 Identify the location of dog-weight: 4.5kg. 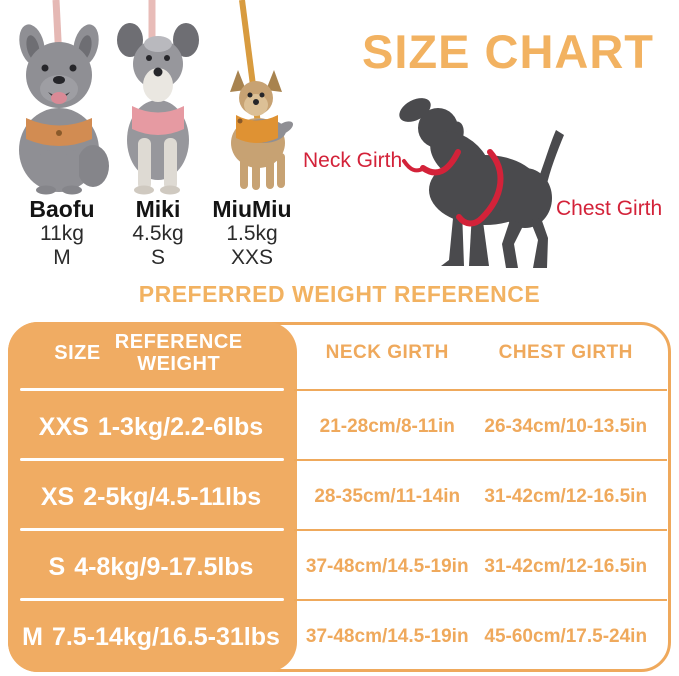
(158, 233).